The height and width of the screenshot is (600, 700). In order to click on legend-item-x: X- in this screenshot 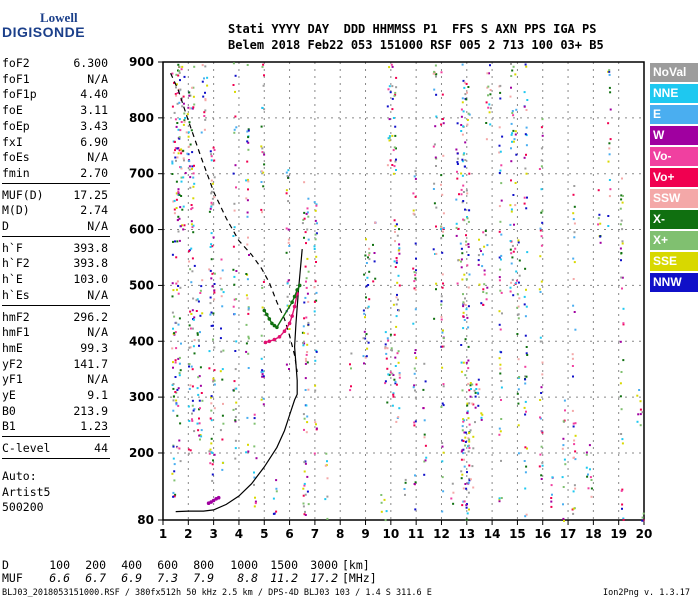, I will do `click(674, 219)`.